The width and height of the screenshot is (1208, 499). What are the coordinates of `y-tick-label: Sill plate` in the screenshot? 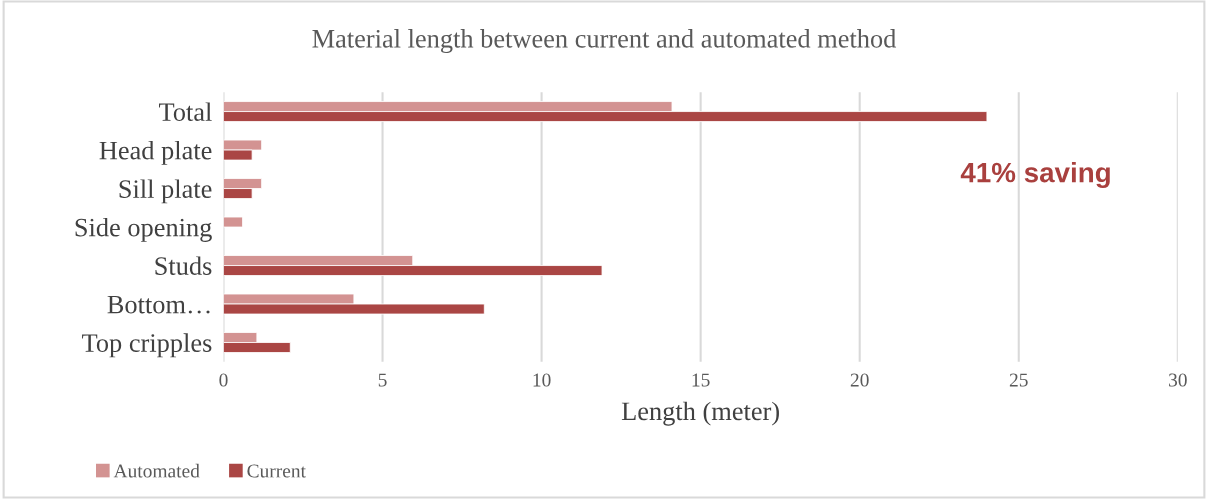 It's located at (165, 191).